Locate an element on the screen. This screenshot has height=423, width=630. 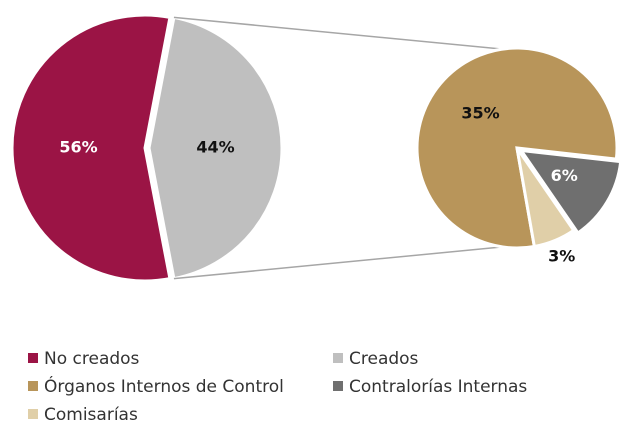
legend-label: Comisarías is located at coordinates (91, 414).